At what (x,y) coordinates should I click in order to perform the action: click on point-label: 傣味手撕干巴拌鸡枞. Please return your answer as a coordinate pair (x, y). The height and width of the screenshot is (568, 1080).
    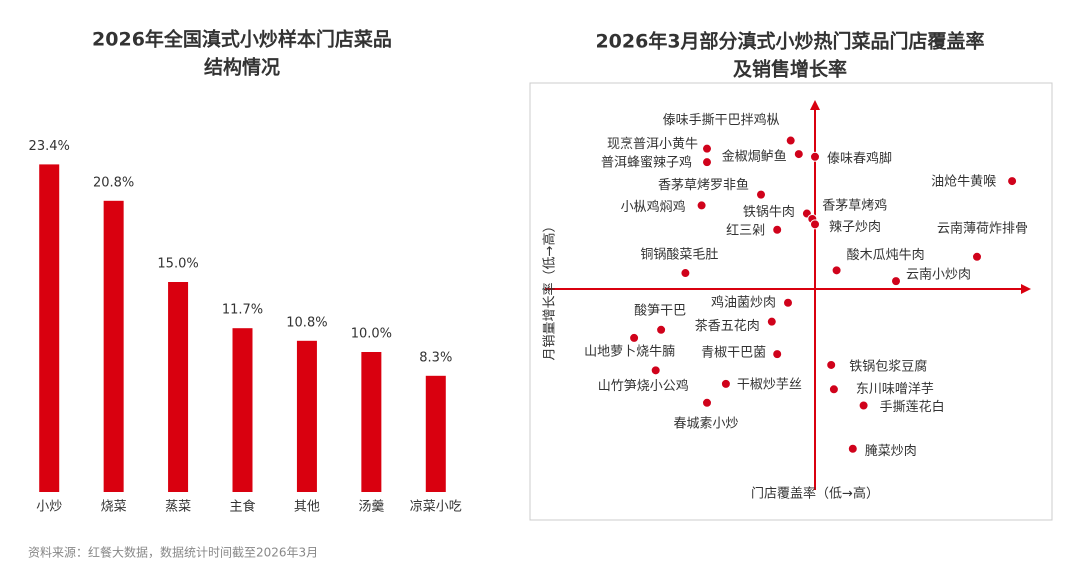
    Looking at the image, I should click on (721, 120).